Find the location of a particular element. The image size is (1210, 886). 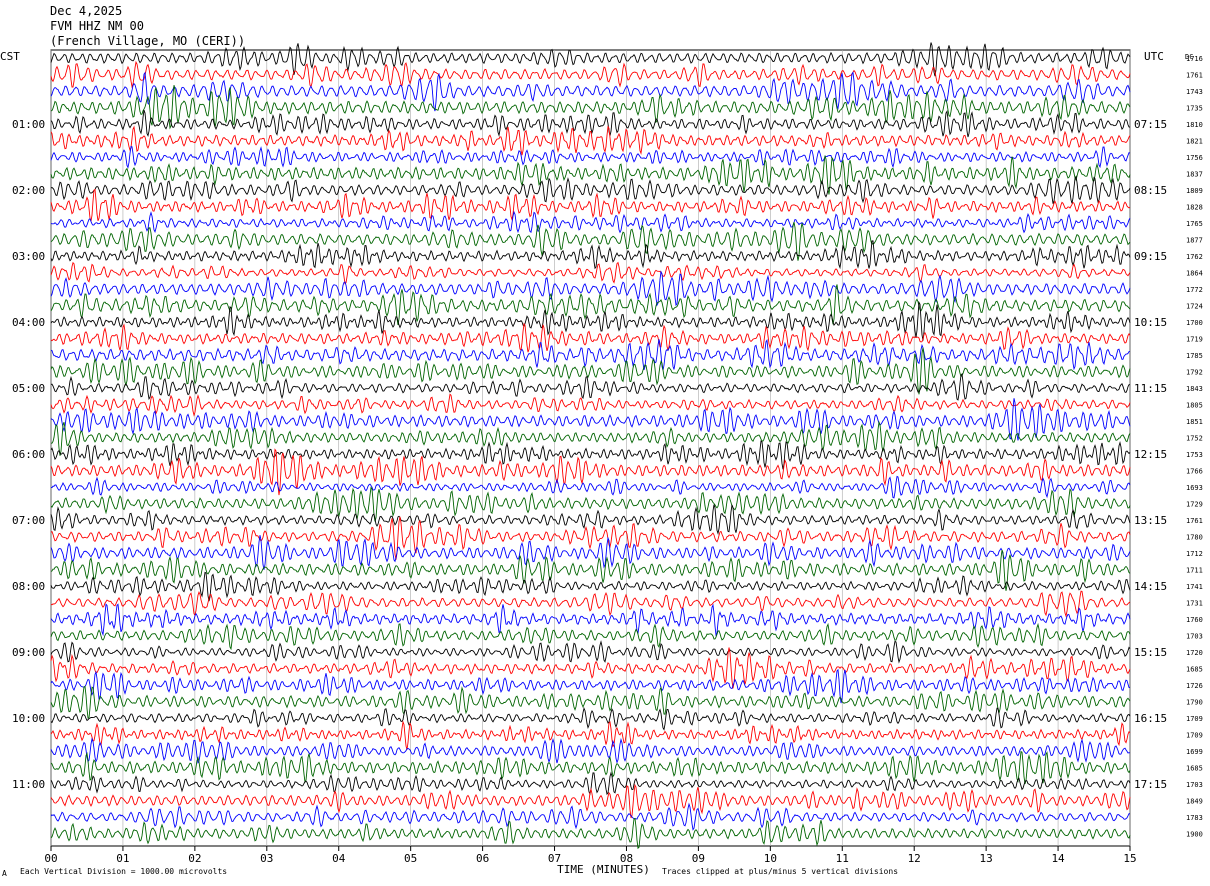

dc-value-label: 1792 is located at coordinates (1194, 373).